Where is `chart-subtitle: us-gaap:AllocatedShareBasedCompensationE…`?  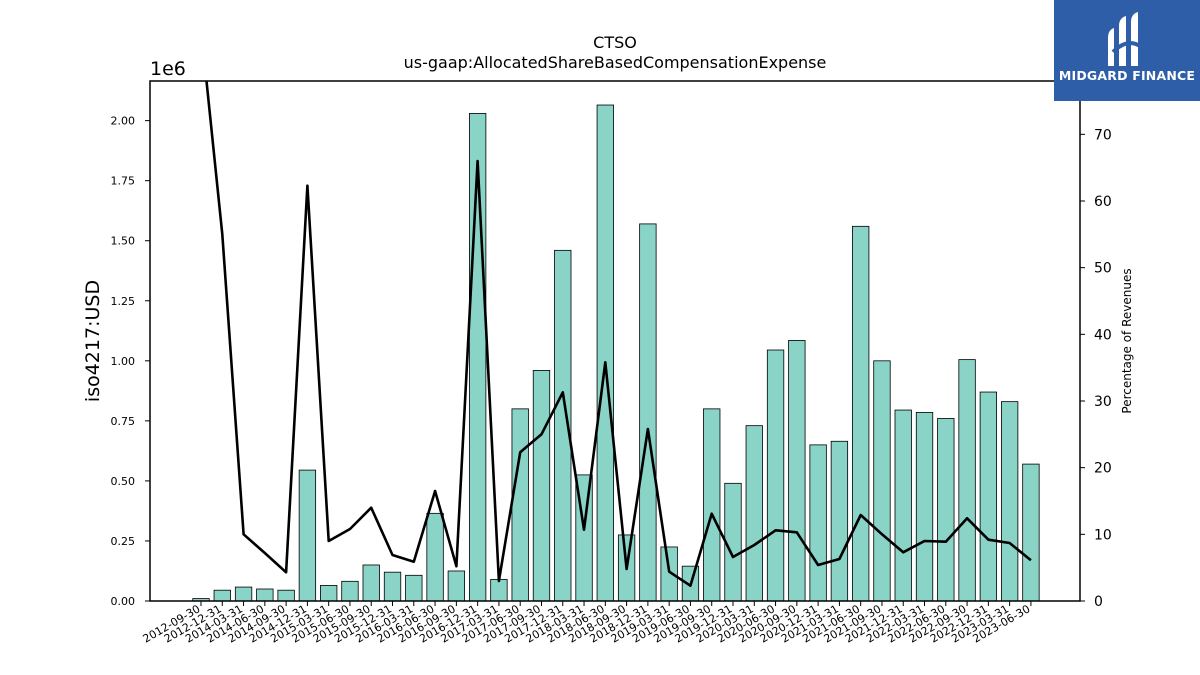 chart-subtitle: us-gaap:AllocatedShareBasedCompensationE… is located at coordinates (615, 62).